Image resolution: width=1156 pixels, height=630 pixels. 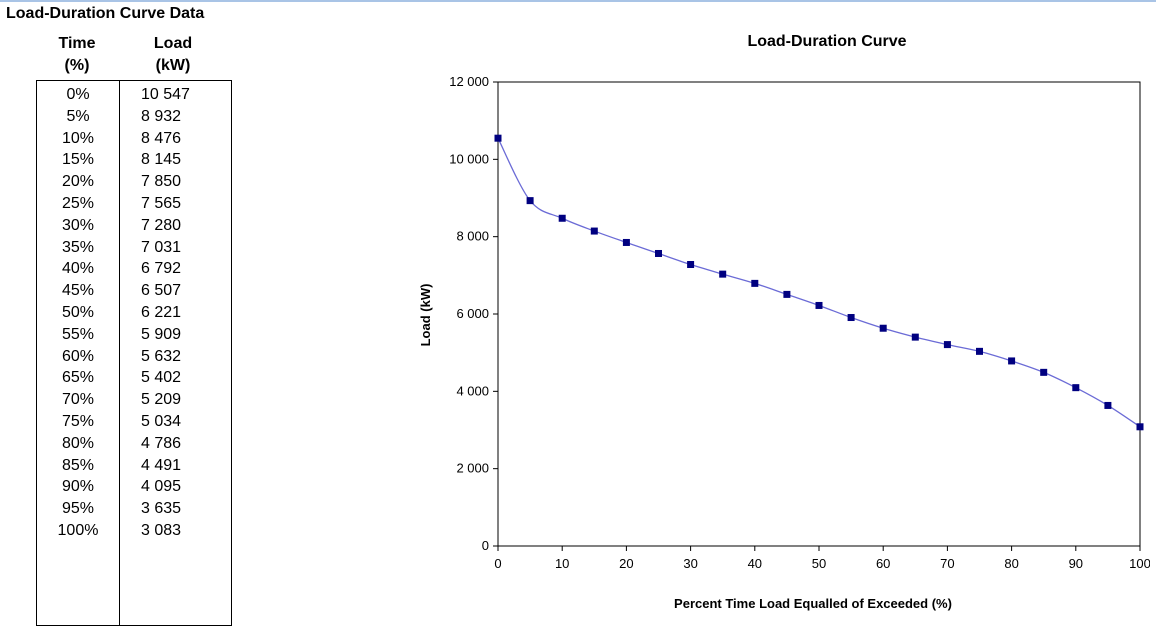 I want to click on table-row: 45% 6 507, so click(x=134, y=291).